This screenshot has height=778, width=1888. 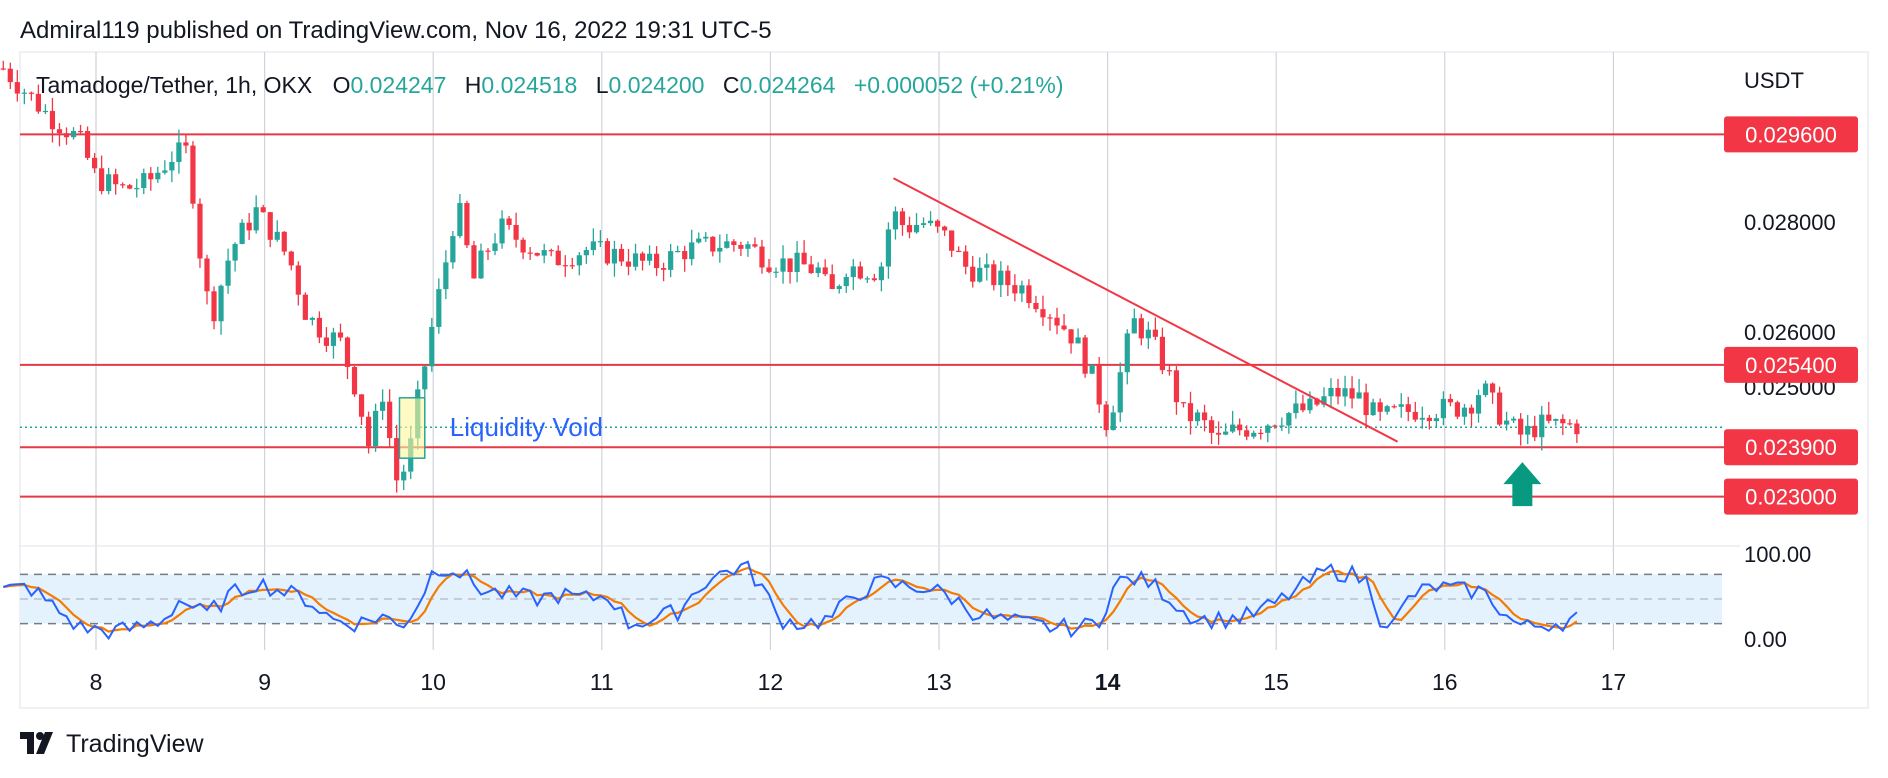 What do you see at coordinates (1791, 447) in the screenshot?
I see `level-badge-0.023900` at bounding box center [1791, 447].